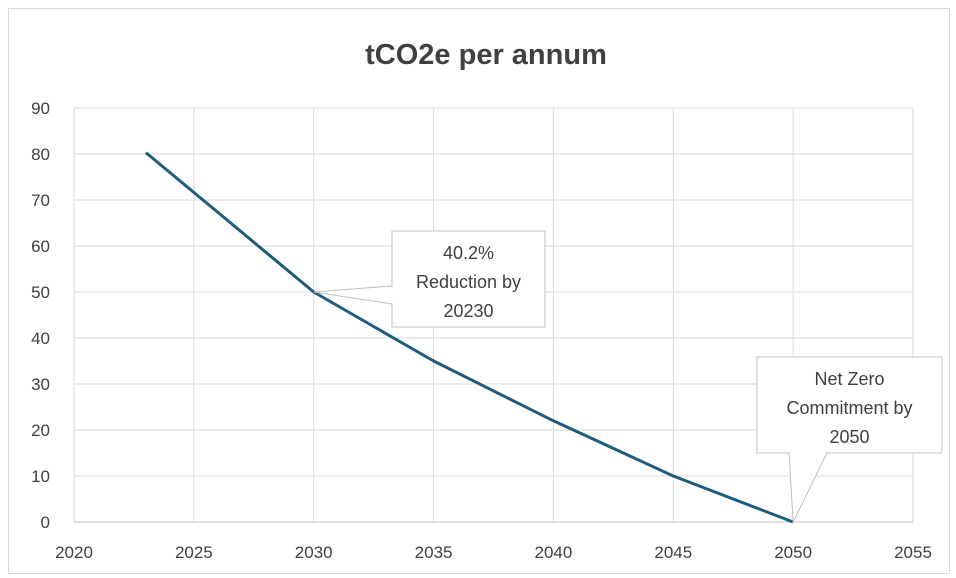 The image size is (956, 578). What do you see at coordinates (486, 55) in the screenshot?
I see `chart-title: tCO2e per annum` at bounding box center [486, 55].